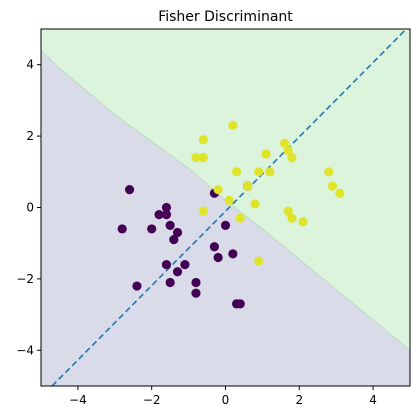 The height and width of the screenshot is (420, 420). What do you see at coordinates (25, 350) in the screenshot?
I see `y-tick-label: −4` at bounding box center [25, 350].